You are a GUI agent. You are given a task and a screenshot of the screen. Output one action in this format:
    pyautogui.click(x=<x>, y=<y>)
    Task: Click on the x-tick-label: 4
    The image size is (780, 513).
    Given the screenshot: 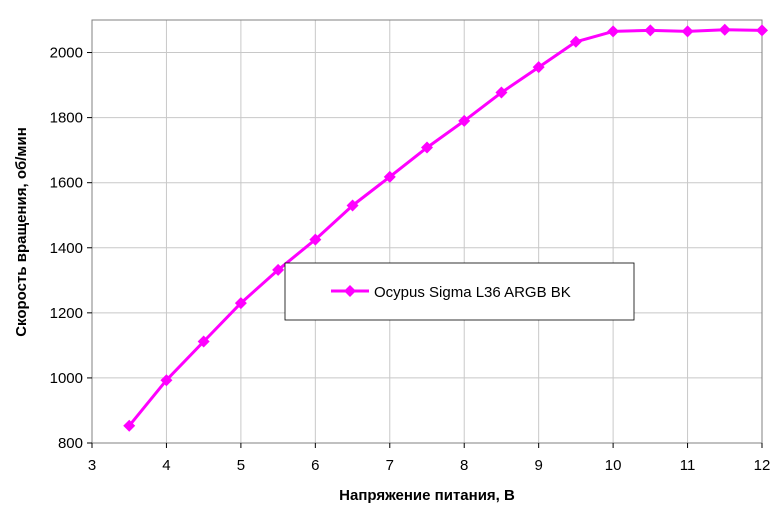 What is the action you would take?
    pyautogui.click(x=166, y=465)
    